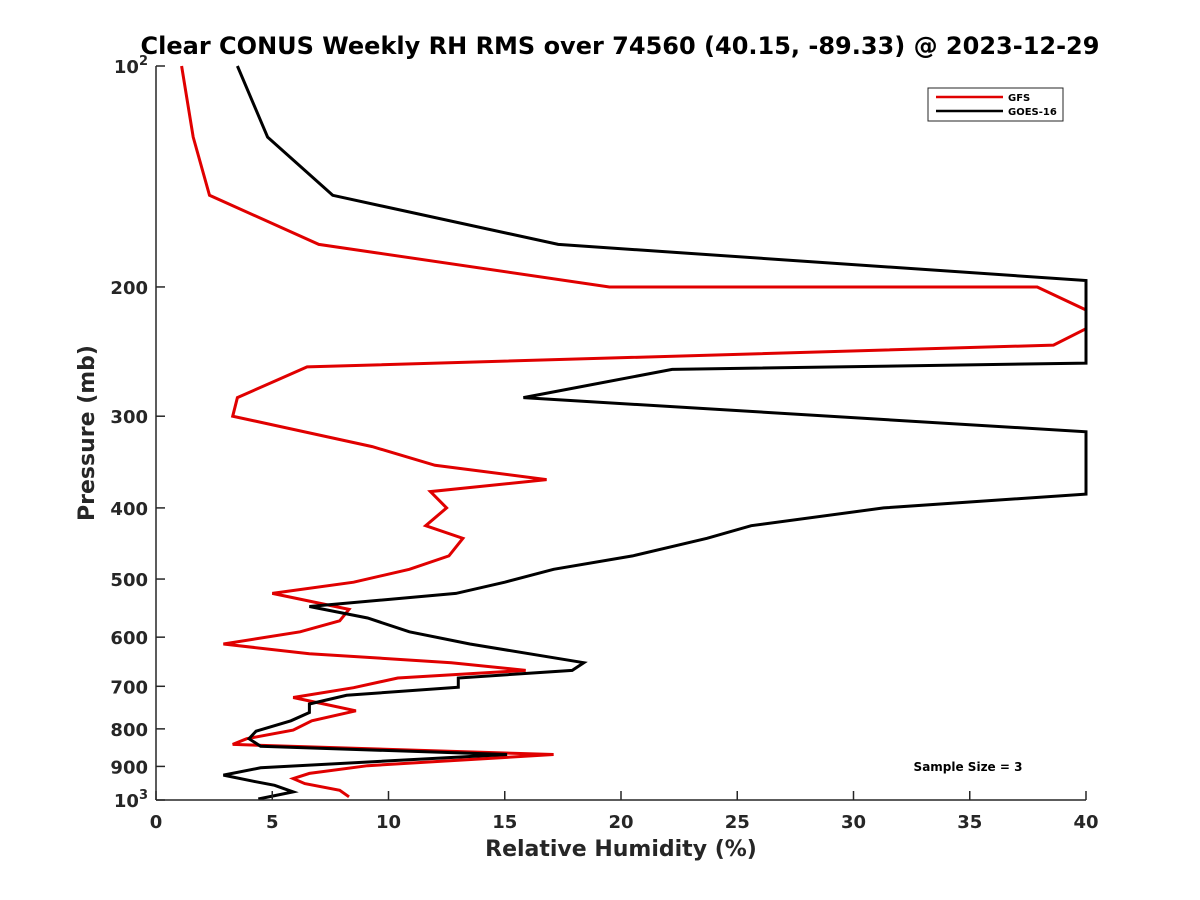 This screenshot has width=1200, height=900. I want to click on x-tick-label: 35, so click(969, 822).